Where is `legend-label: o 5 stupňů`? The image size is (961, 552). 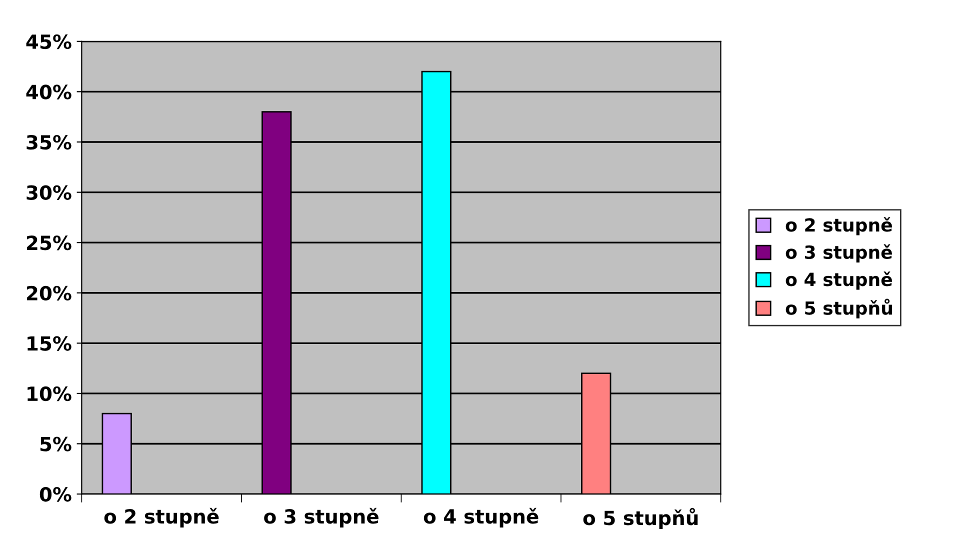 legend-label: o 5 stupňů is located at coordinates (839, 308).